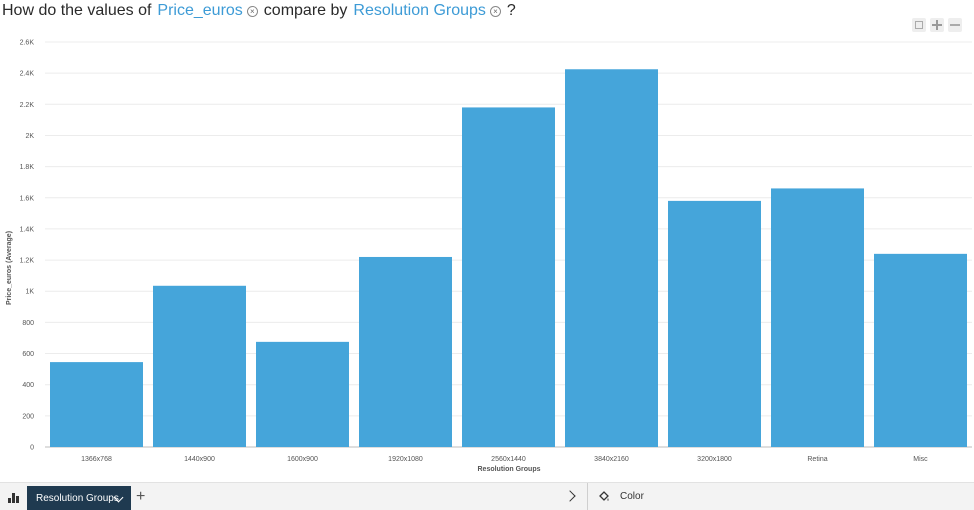 The image size is (974, 510). I want to click on bar-1600x900, so click(302, 394).